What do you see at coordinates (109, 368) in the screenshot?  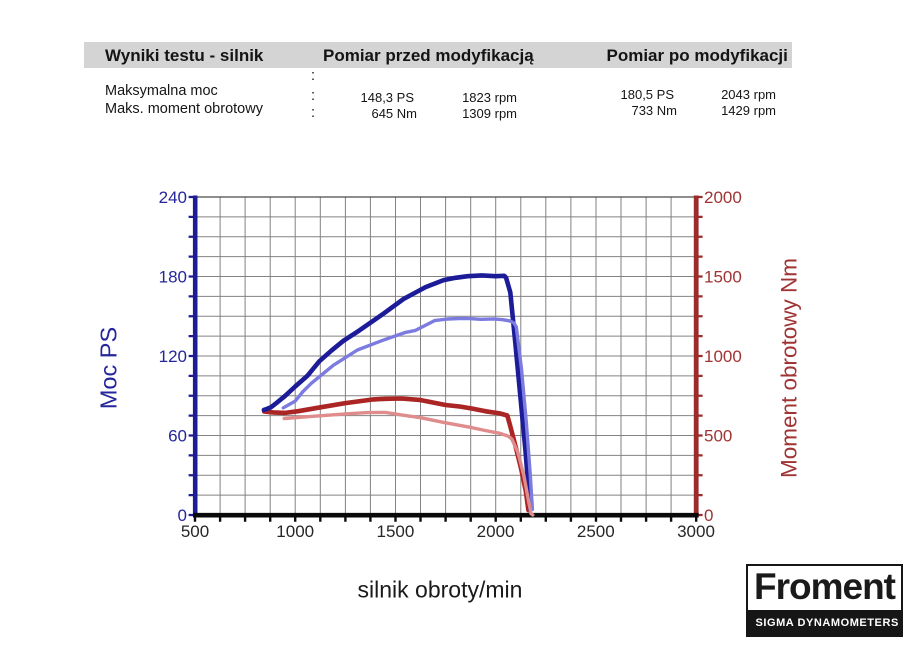 I see `svg-text: Moc PS` at bounding box center [109, 368].